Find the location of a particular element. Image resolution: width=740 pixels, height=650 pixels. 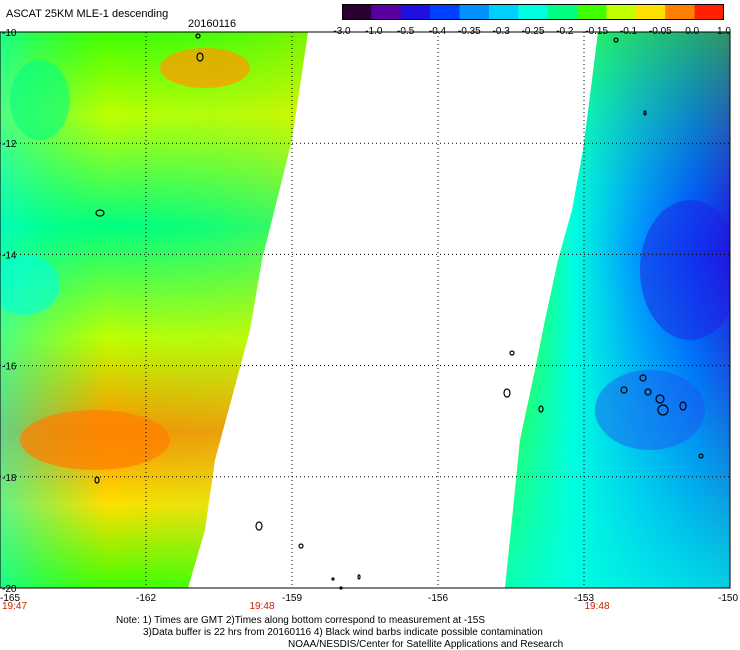

map-date: 20160116 is located at coordinates (212, 24).